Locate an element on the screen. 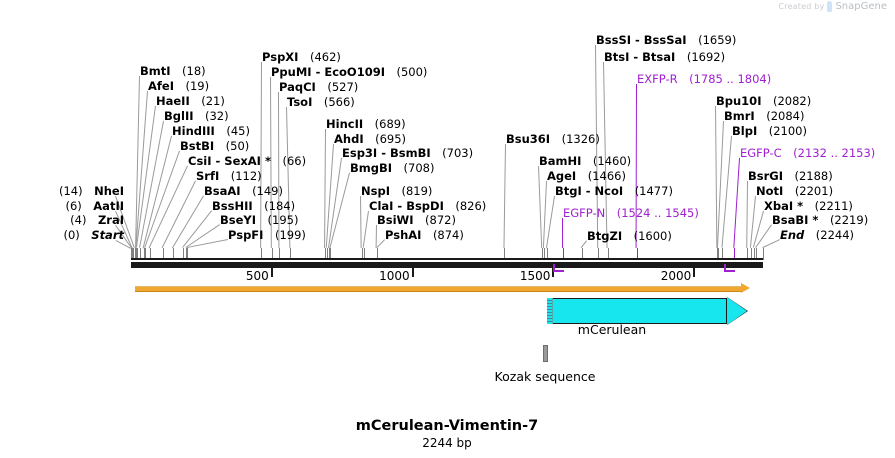 The height and width of the screenshot is (458, 895). enzyme-label-name: ZraI is located at coordinates (110, 220).